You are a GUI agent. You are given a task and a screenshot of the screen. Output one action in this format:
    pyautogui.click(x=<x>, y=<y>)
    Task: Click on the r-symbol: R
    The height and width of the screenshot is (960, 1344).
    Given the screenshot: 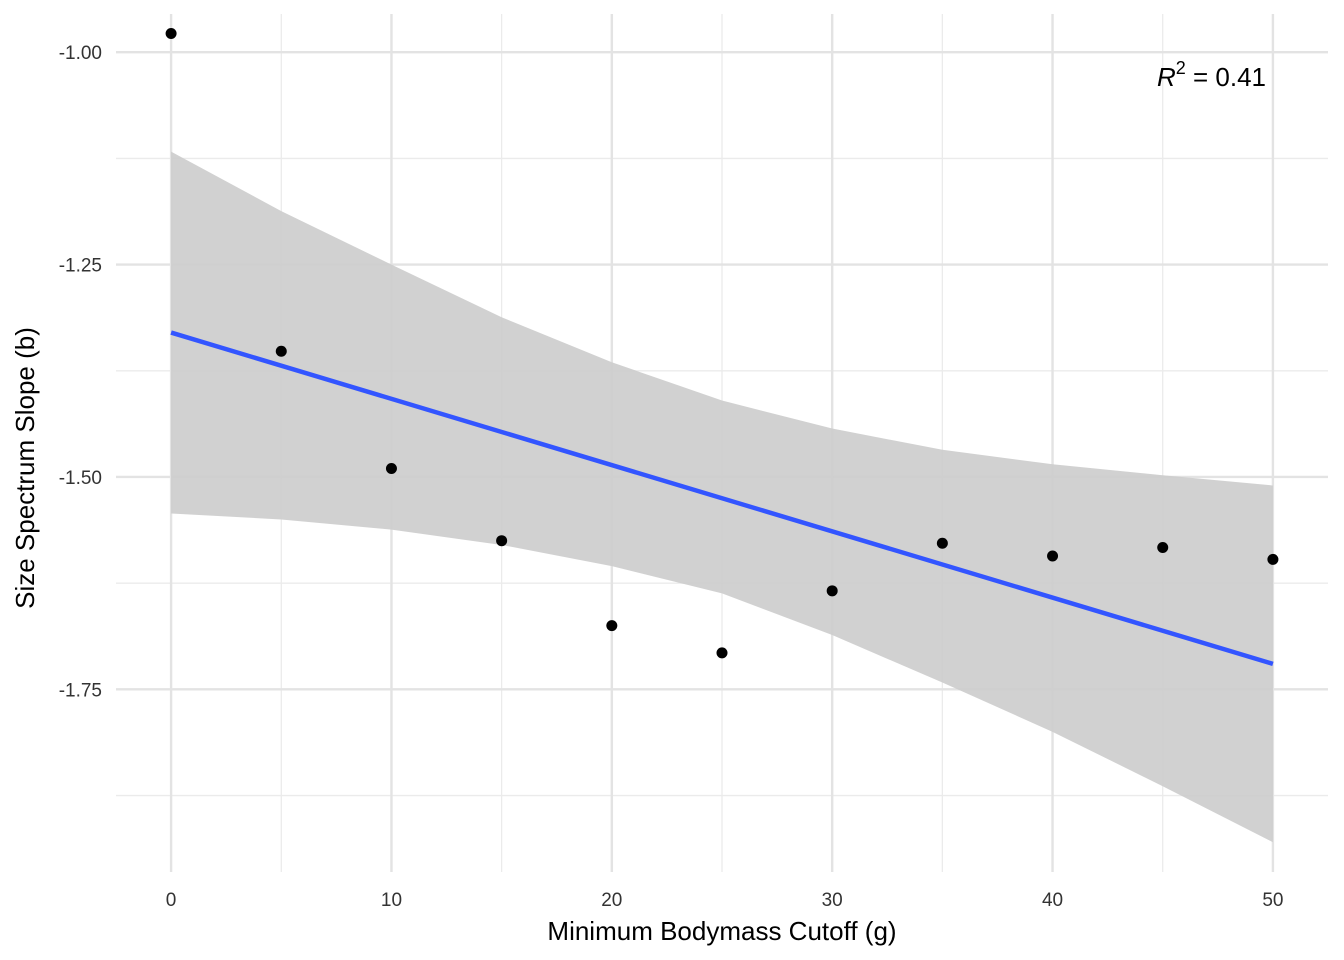 What is the action you would take?
    pyautogui.click(x=1166, y=77)
    